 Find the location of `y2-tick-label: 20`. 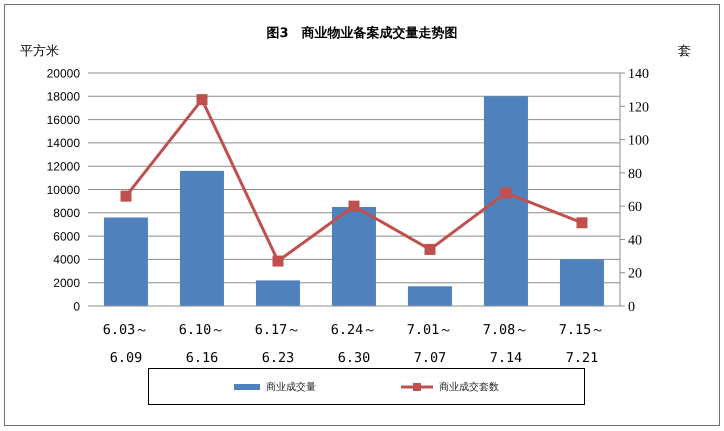

y2-tick-label: 20 is located at coordinates (635, 274).